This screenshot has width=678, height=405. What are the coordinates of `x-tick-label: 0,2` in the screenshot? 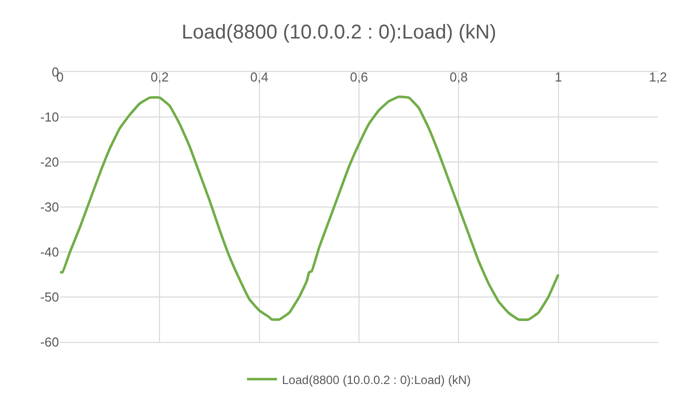 It's located at (159, 77).